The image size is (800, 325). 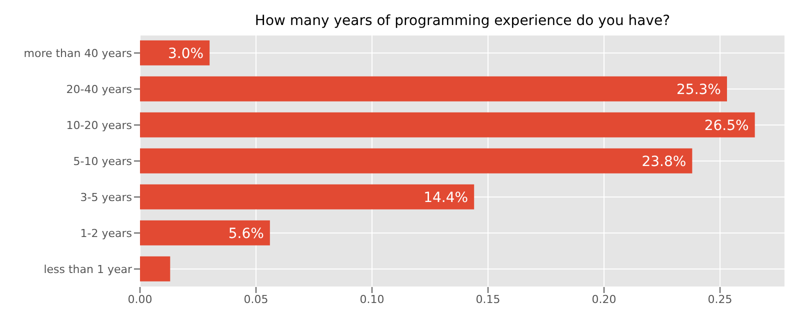 What do you see at coordinates (256, 299) in the screenshot?
I see `x-tick-label: 0.05` at bounding box center [256, 299].